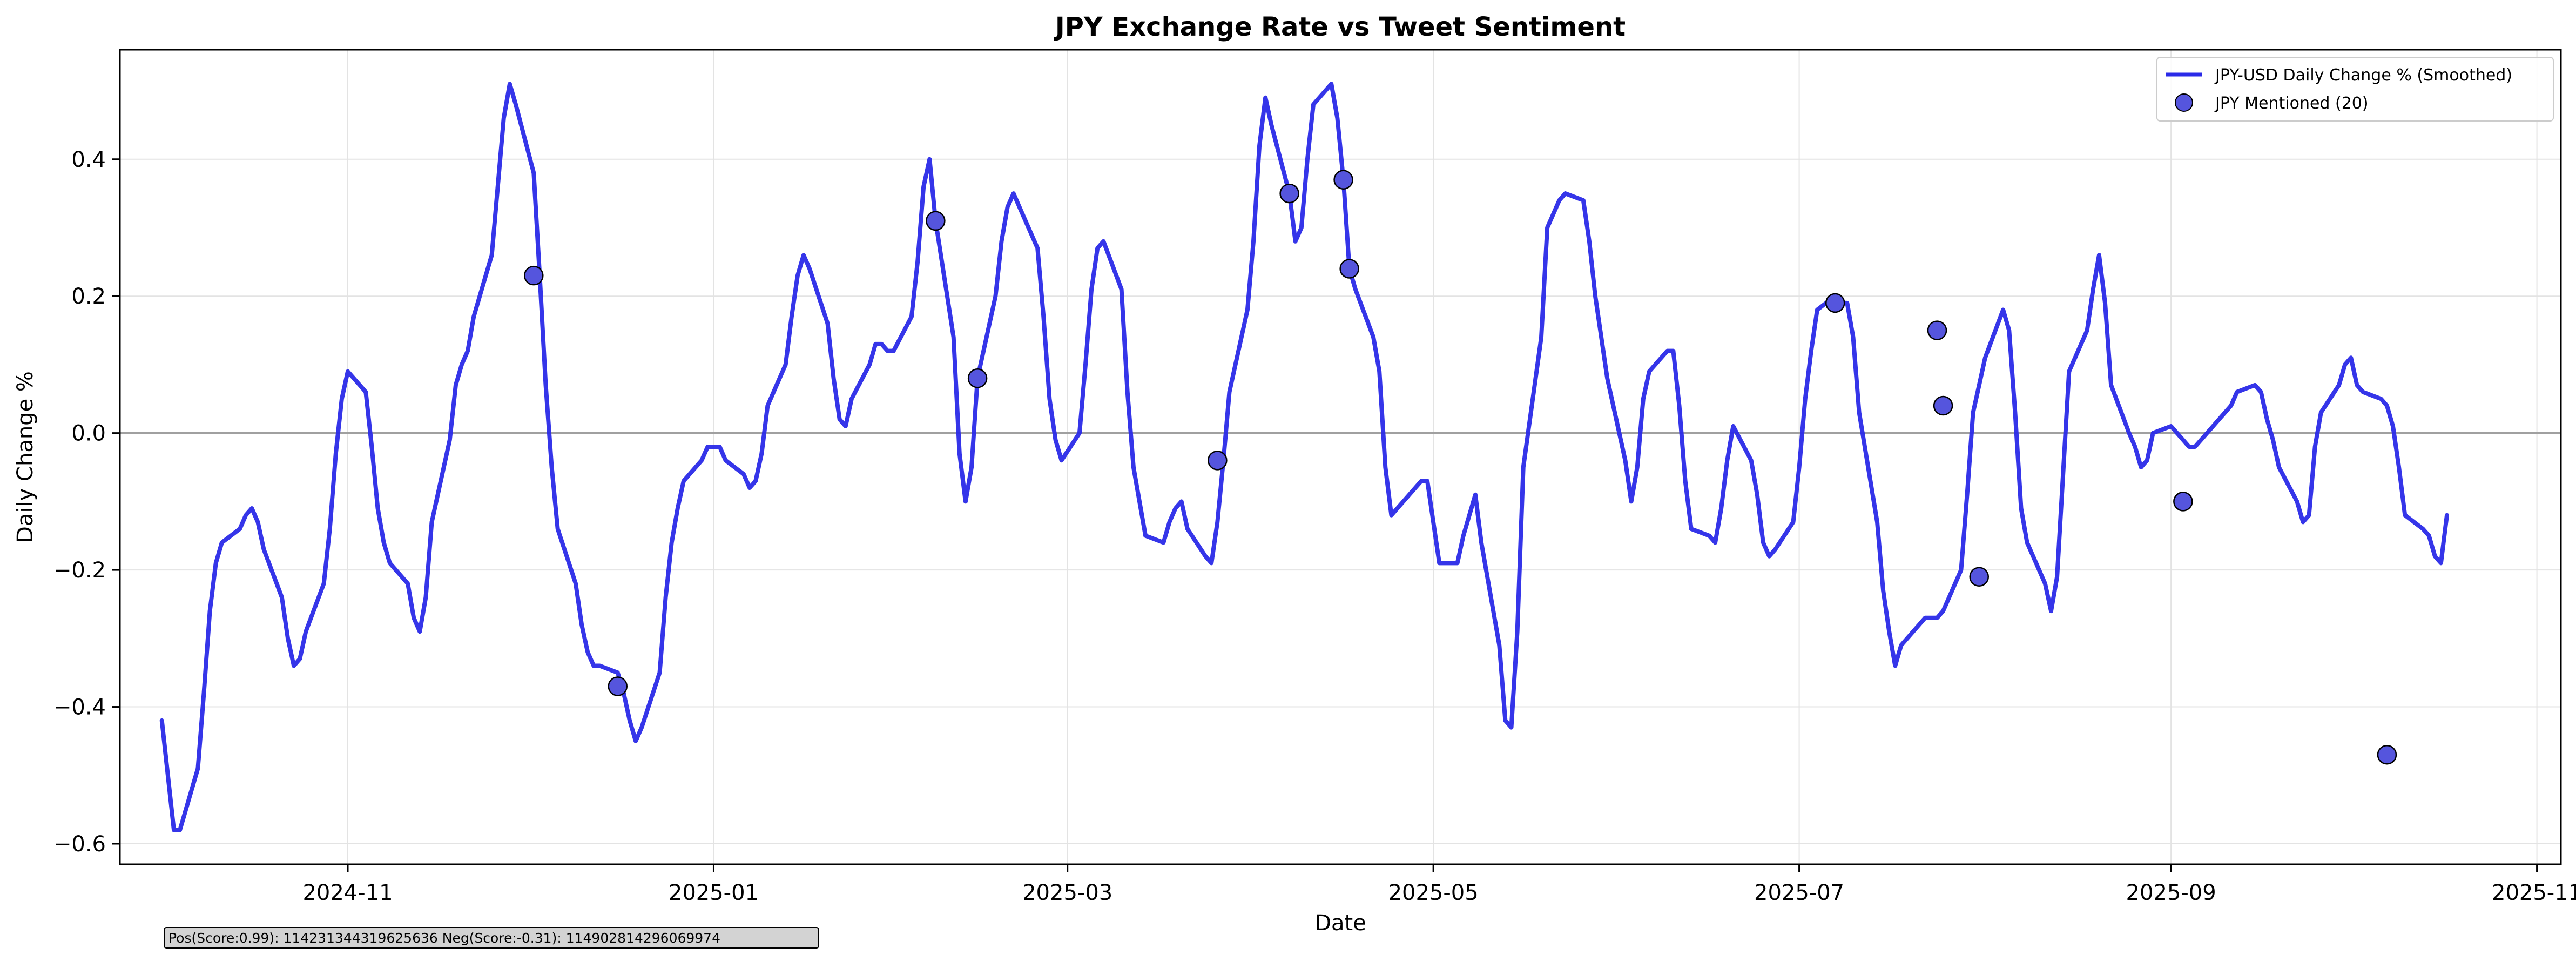  I want to click on y-tick-label: −0.2, so click(79, 570).